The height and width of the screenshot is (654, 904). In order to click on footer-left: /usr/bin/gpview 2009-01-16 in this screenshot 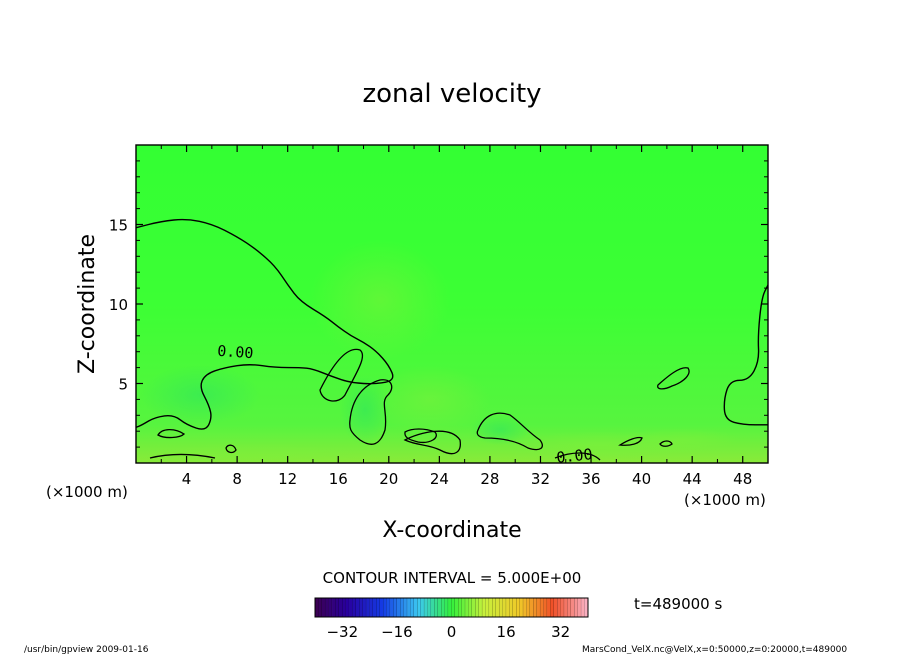, I will do `click(86, 649)`.